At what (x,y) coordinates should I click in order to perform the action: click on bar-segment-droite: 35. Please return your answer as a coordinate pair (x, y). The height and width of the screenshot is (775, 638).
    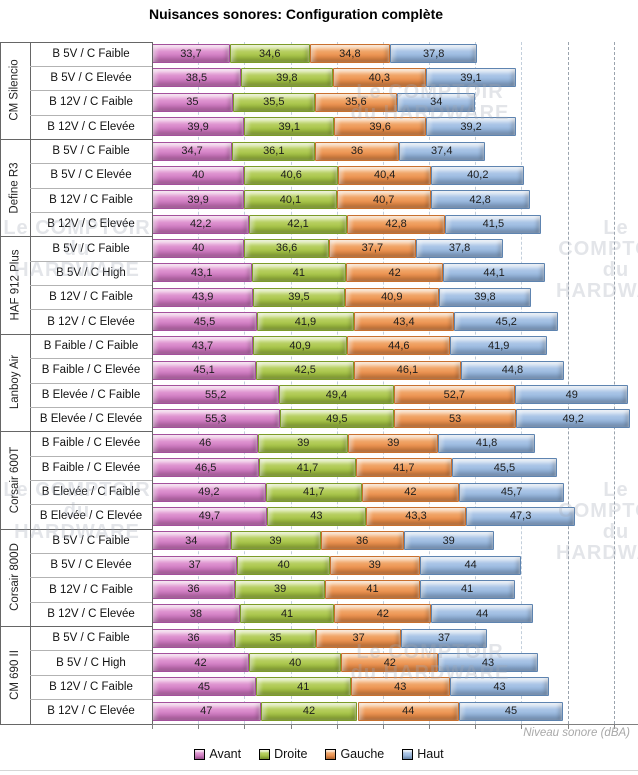
    Looking at the image, I should click on (275, 638).